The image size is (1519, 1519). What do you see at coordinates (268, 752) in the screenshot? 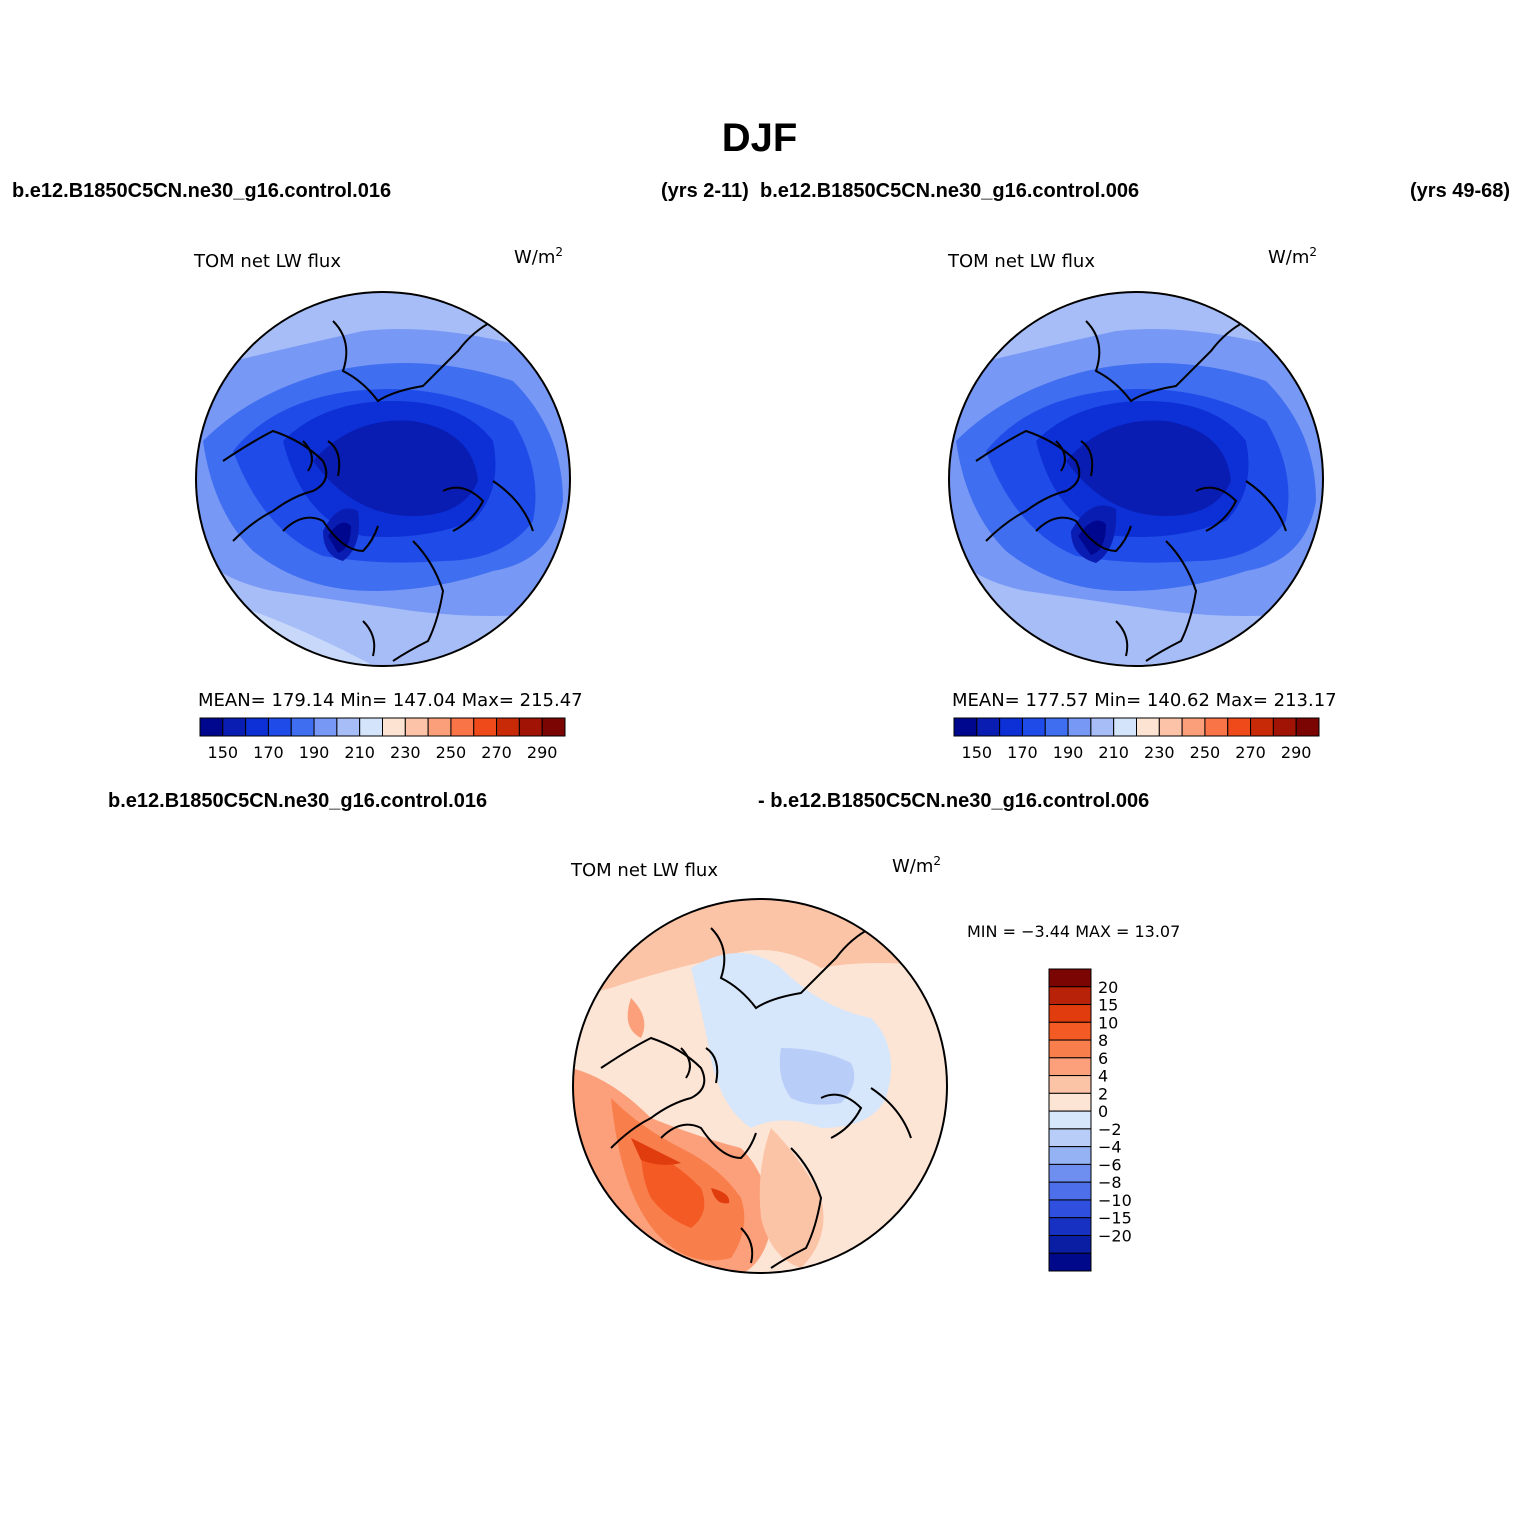
I see `panel1-colorbar-label: 170` at bounding box center [268, 752].